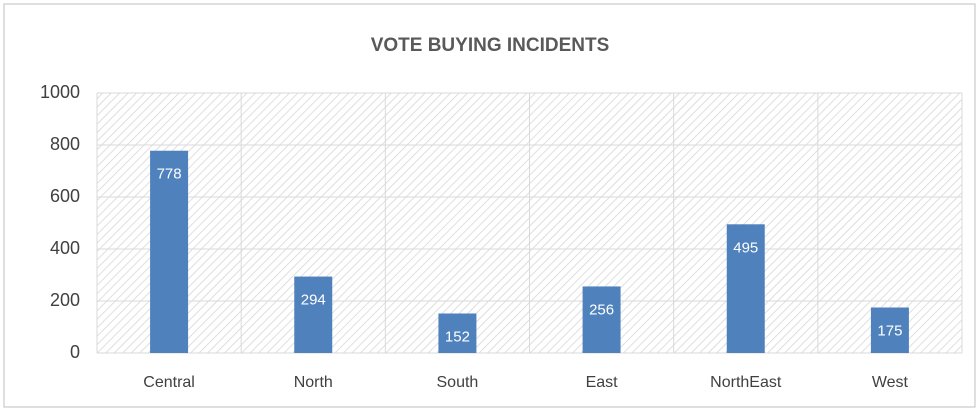  What do you see at coordinates (169, 382) in the screenshot?
I see `x-tick-label: Central` at bounding box center [169, 382].